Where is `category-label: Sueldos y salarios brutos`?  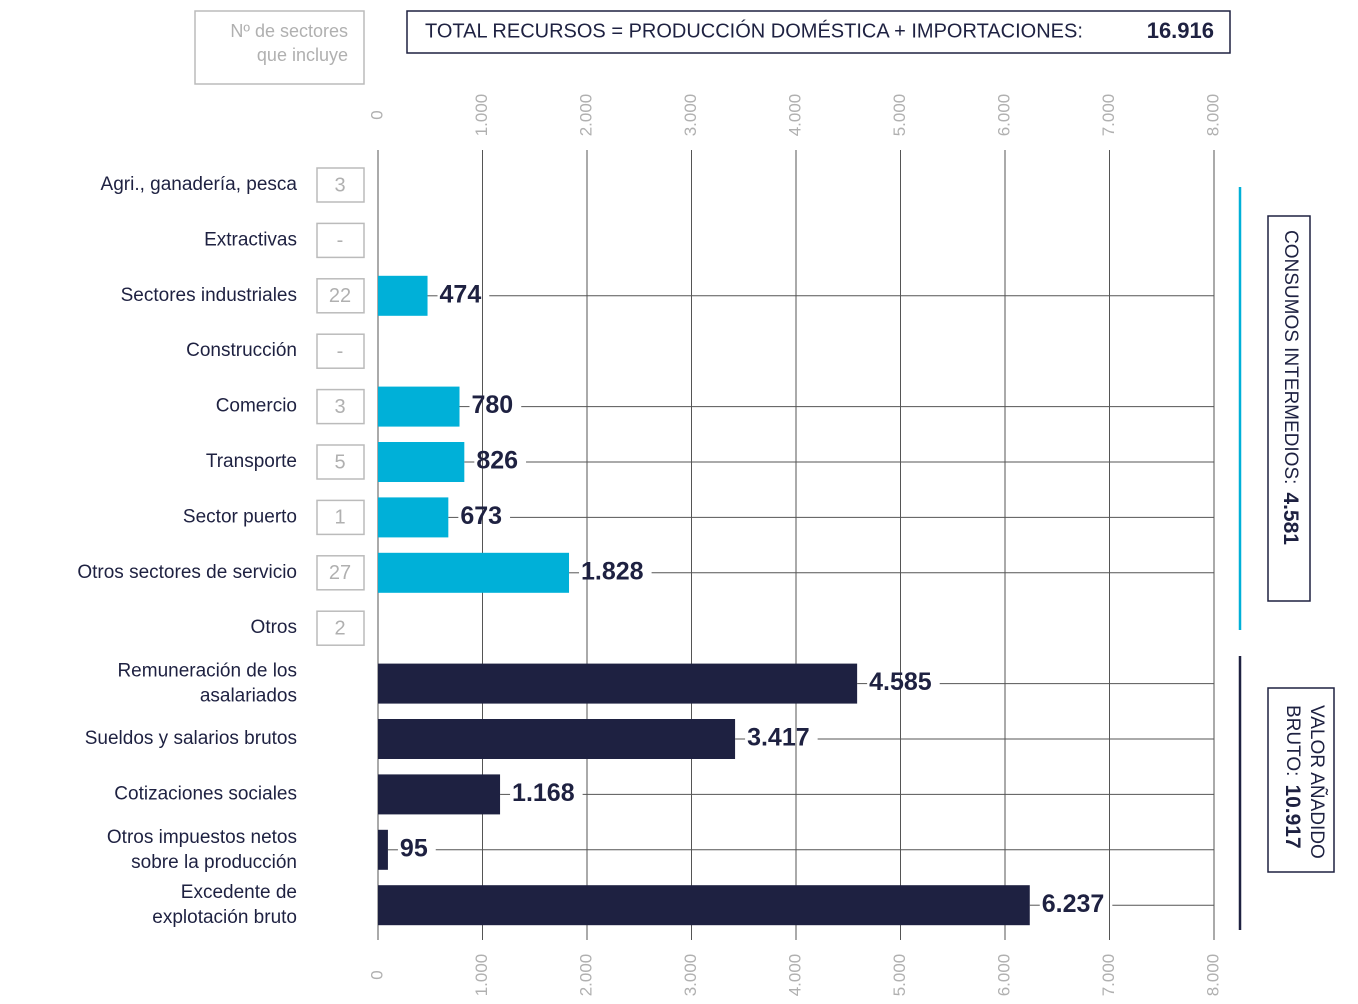
category-label: Sueldos y salarios brutos is located at coordinates (191, 738).